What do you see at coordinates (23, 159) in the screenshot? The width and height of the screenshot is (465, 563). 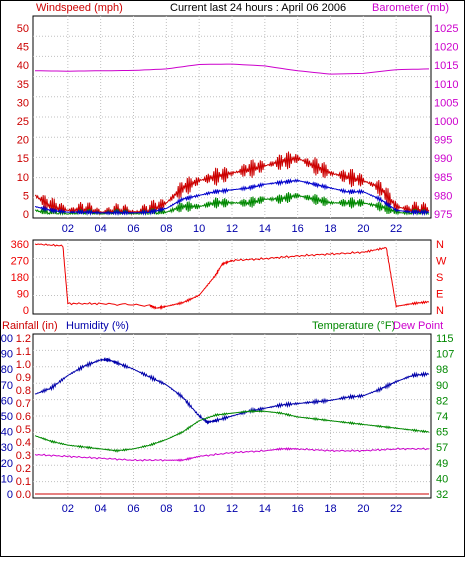 I see `windspeed-tick-label: 15` at bounding box center [23, 159].